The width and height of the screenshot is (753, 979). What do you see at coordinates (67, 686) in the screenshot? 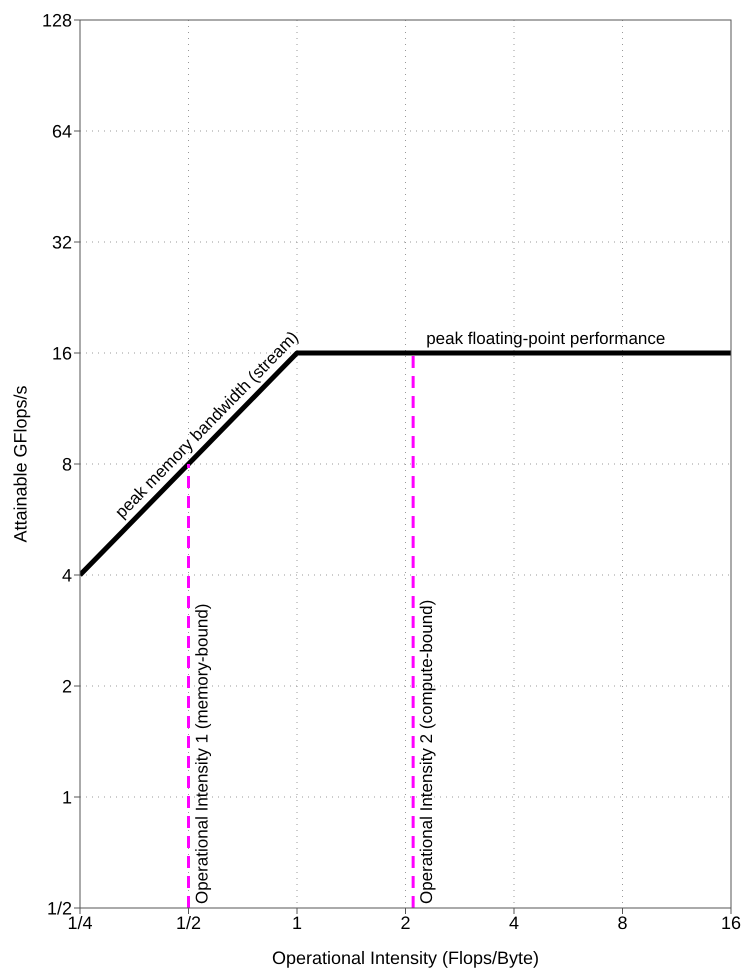
I see `y-tick-label: 2` at bounding box center [67, 686].